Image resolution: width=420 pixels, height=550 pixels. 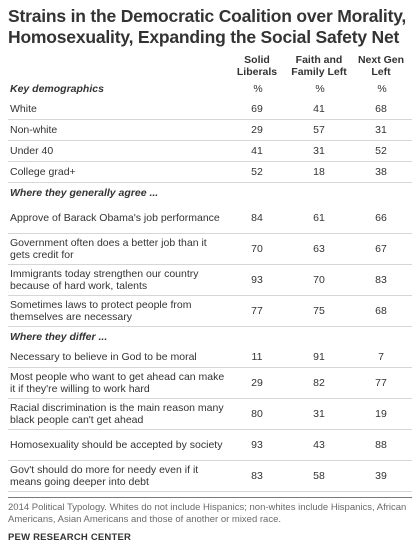 I want to click on column-header-next-gen-left: Next Gen Left, so click(x=381, y=66).